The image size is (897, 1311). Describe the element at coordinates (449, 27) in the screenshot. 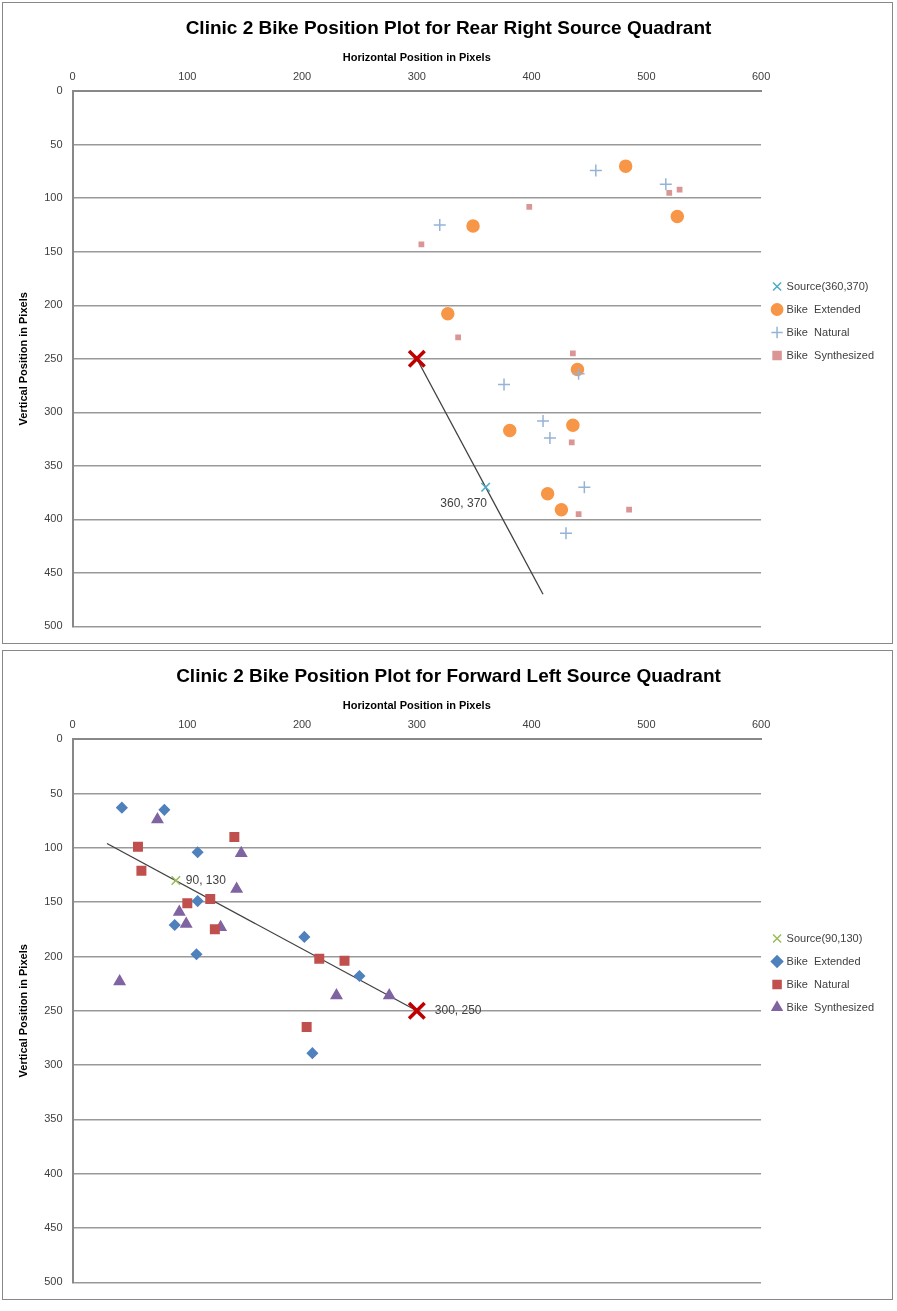

I see `chart-title: Clinic 2 Bike Position Plot for Rear Right Source Quadrant` at that location.